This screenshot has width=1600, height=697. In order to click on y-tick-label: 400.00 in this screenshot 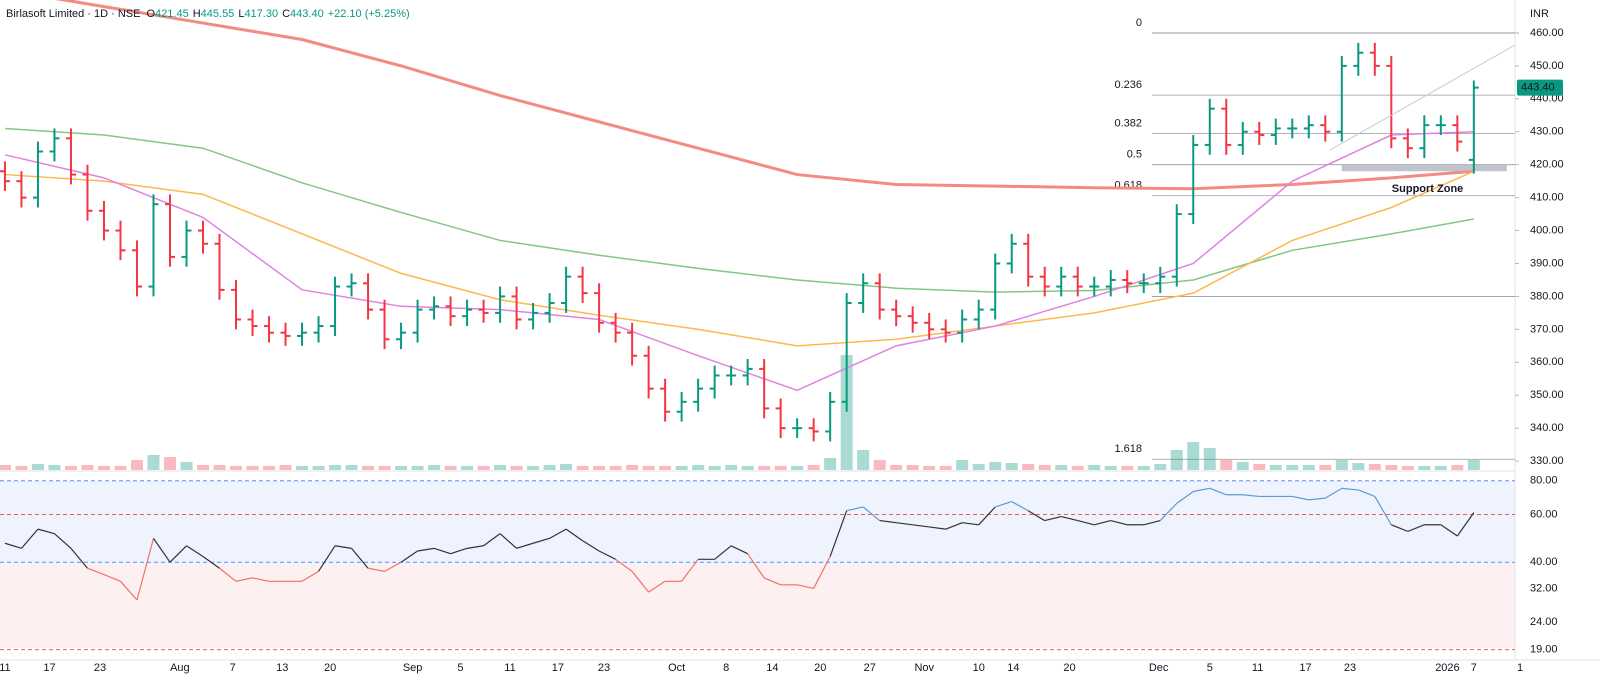, I will do `click(1547, 230)`.